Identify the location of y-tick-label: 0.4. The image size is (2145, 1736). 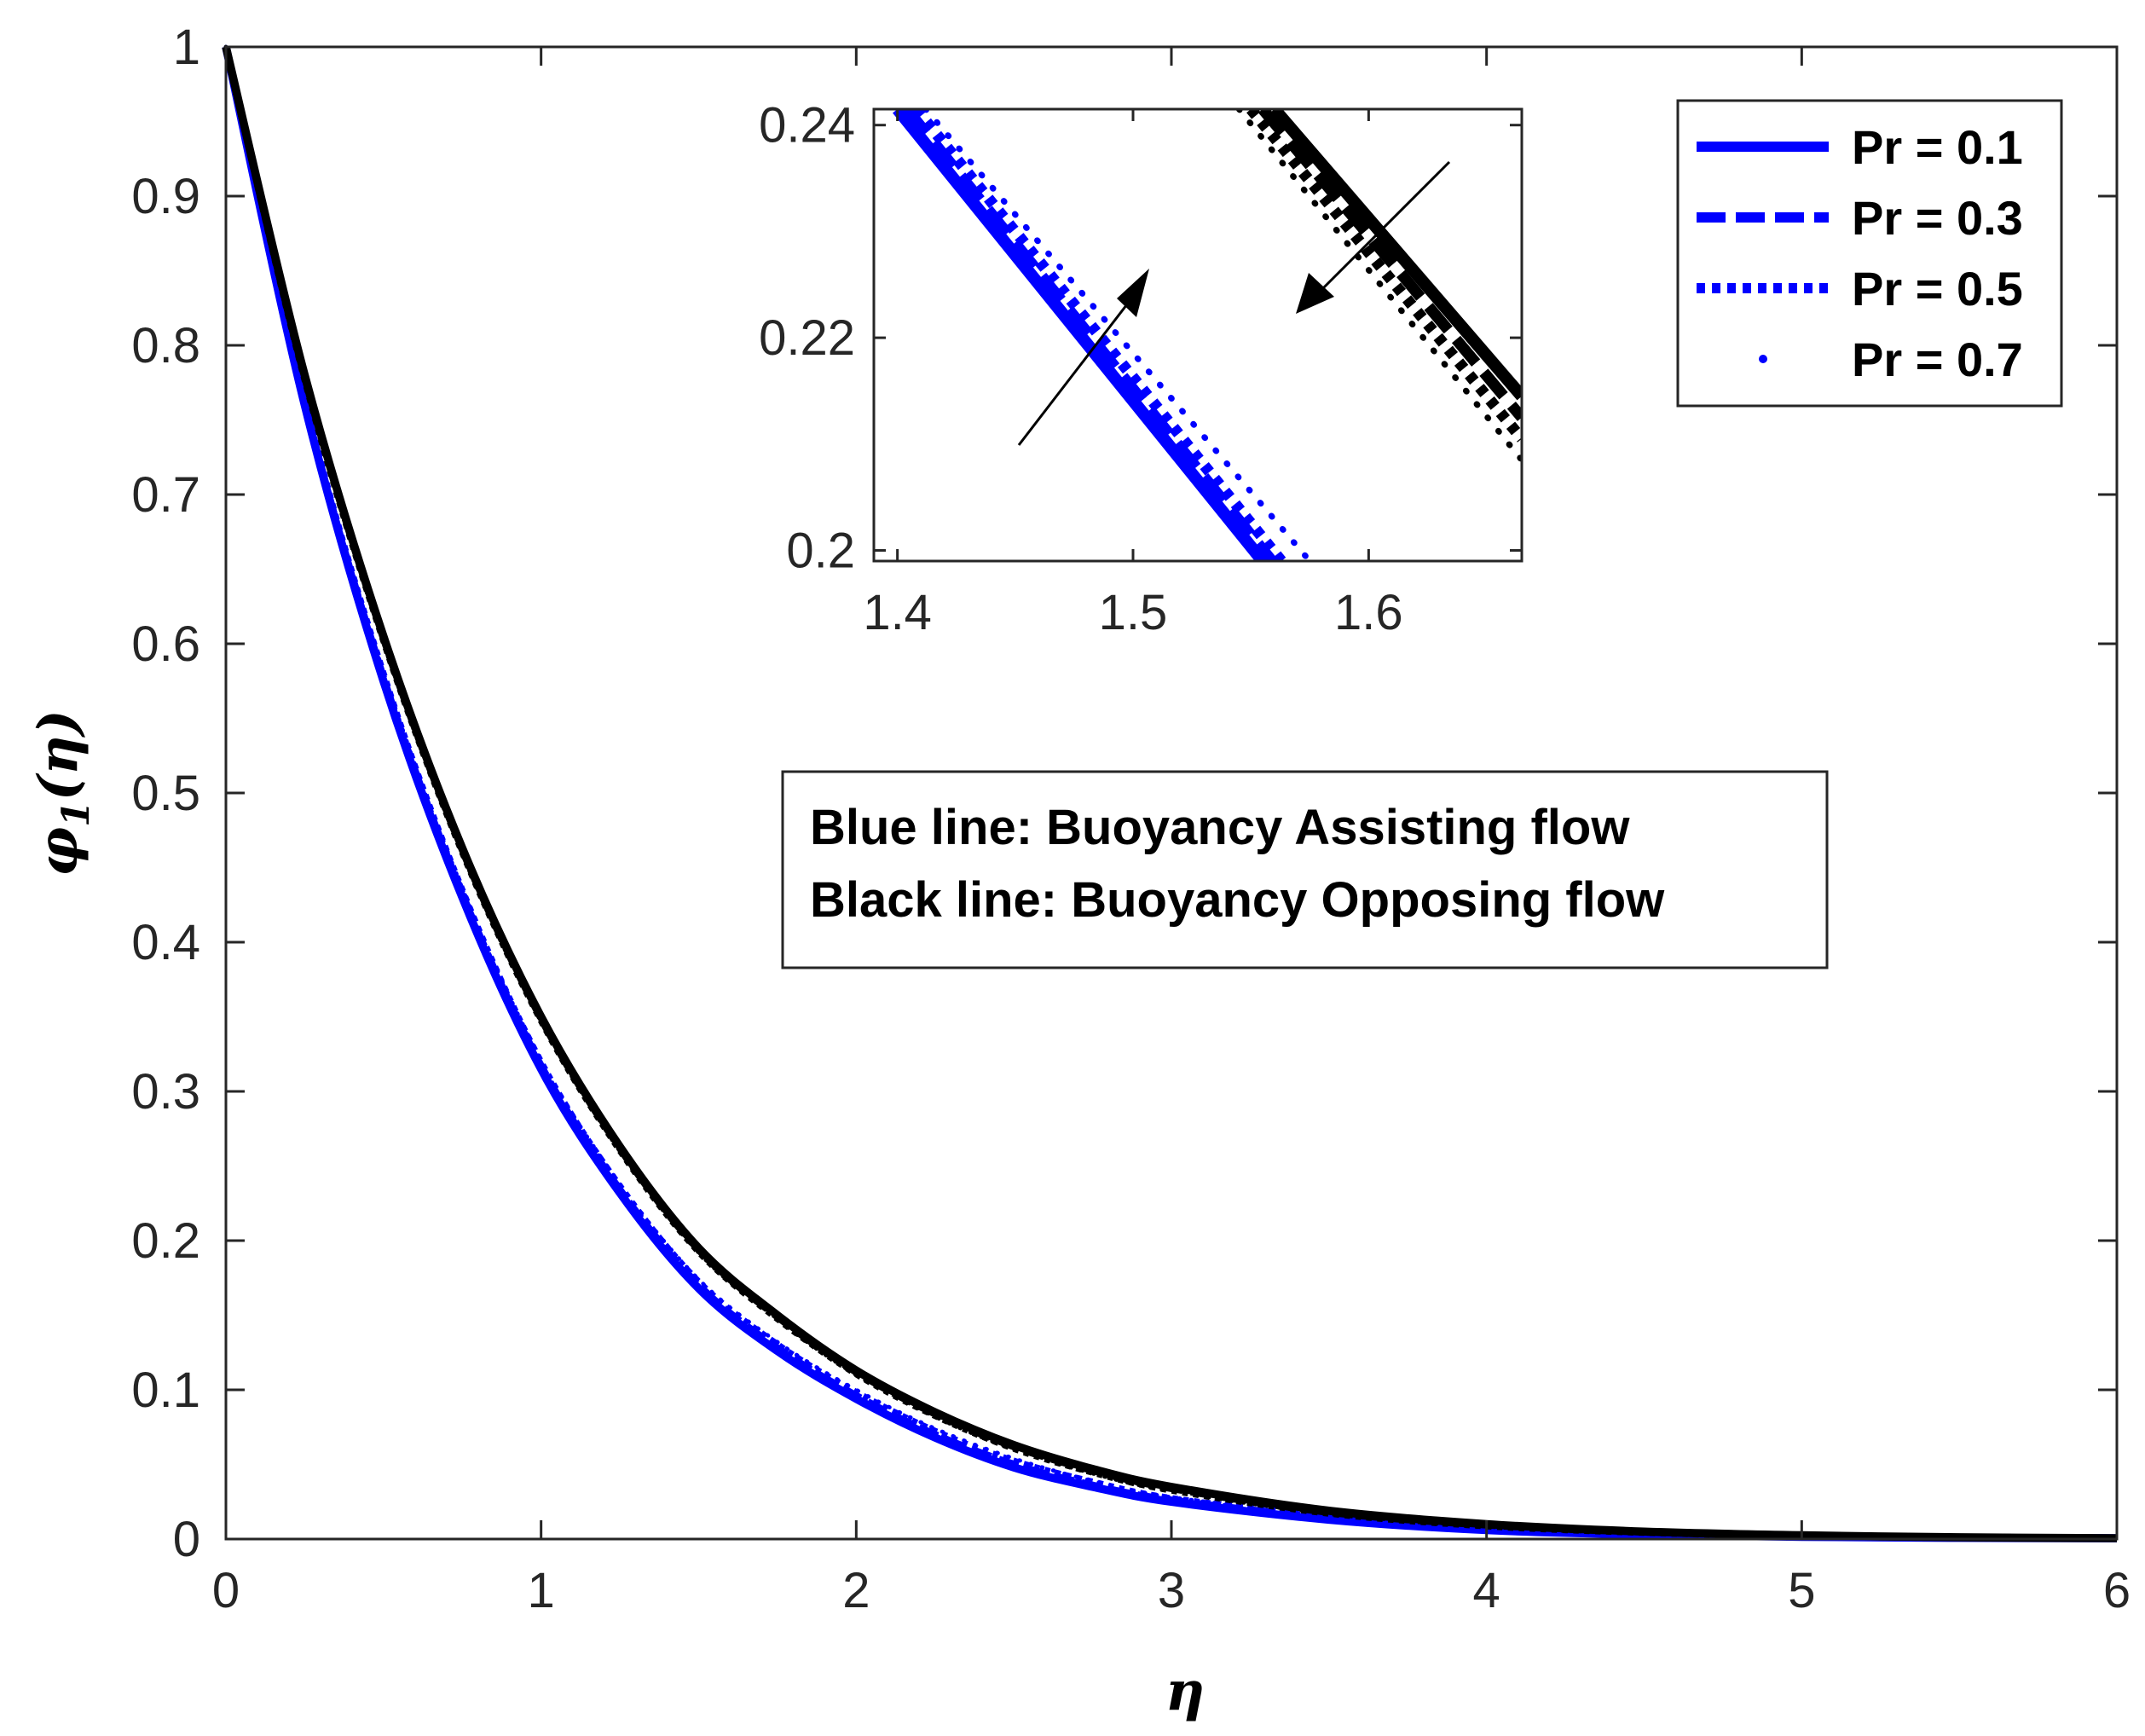
(166, 943).